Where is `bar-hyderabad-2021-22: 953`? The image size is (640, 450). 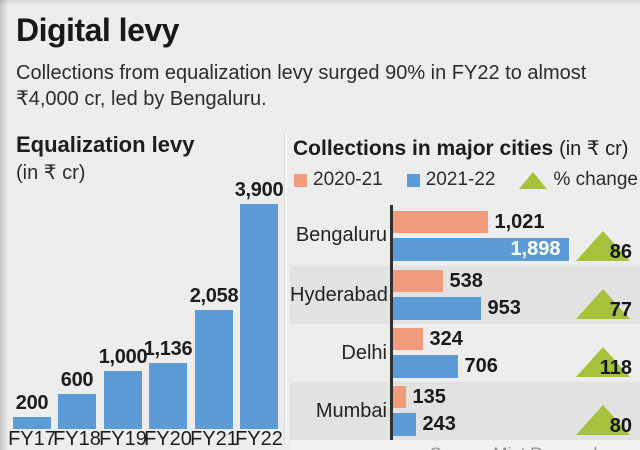 bar-hyderabad-2021-22: 953 is located at coordinates (456, 308).